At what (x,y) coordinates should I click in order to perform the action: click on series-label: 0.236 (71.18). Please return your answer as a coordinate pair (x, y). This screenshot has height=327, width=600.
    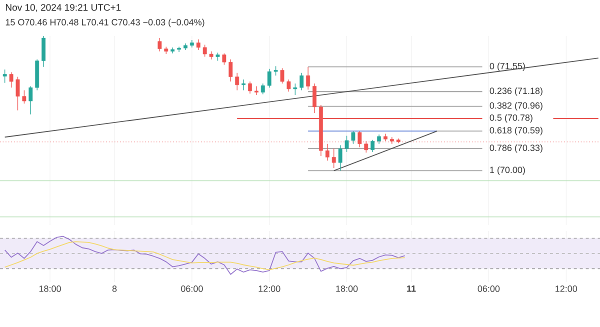
    Looking at the image, I should click on (516, 91).